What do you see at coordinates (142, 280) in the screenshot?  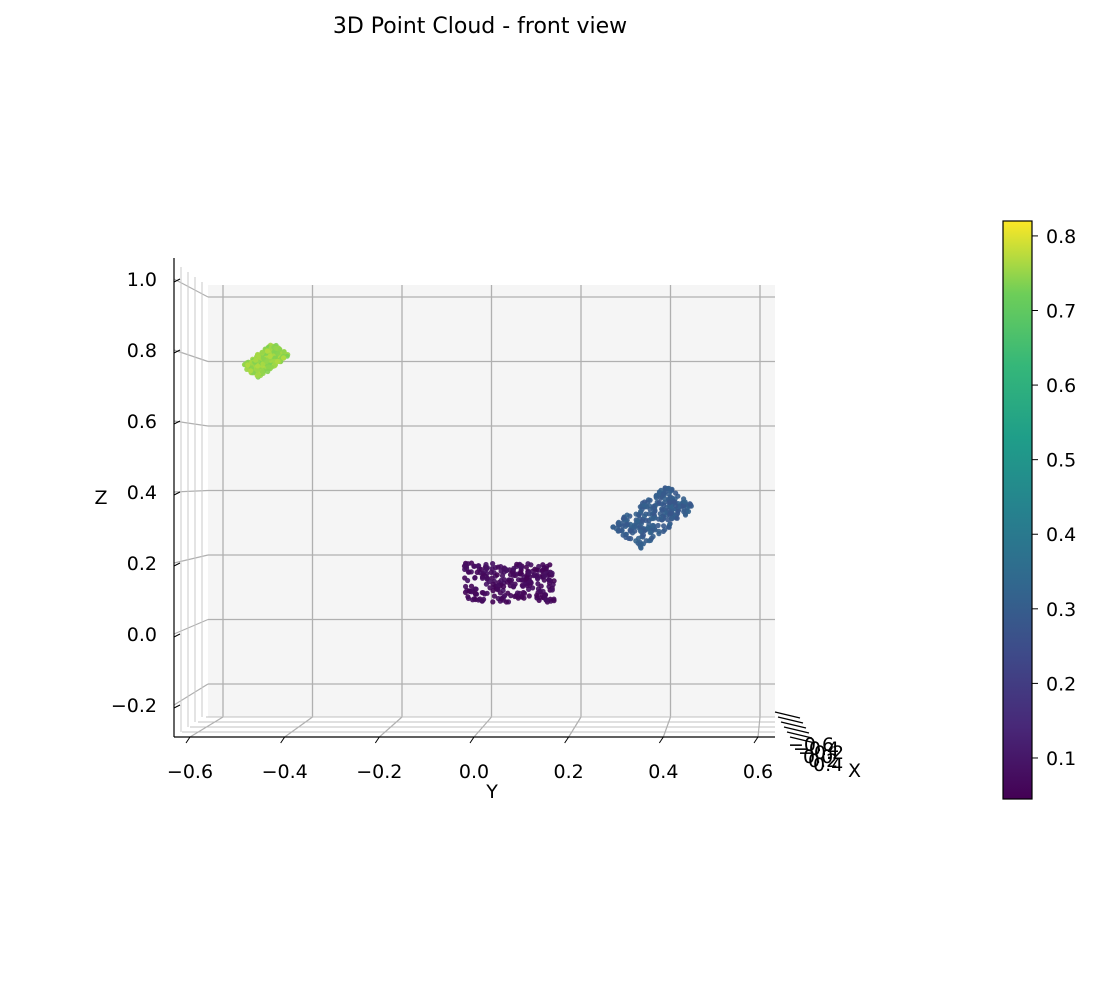 I see `z-tick-label: 1.0` at bounding box center [142, 280].